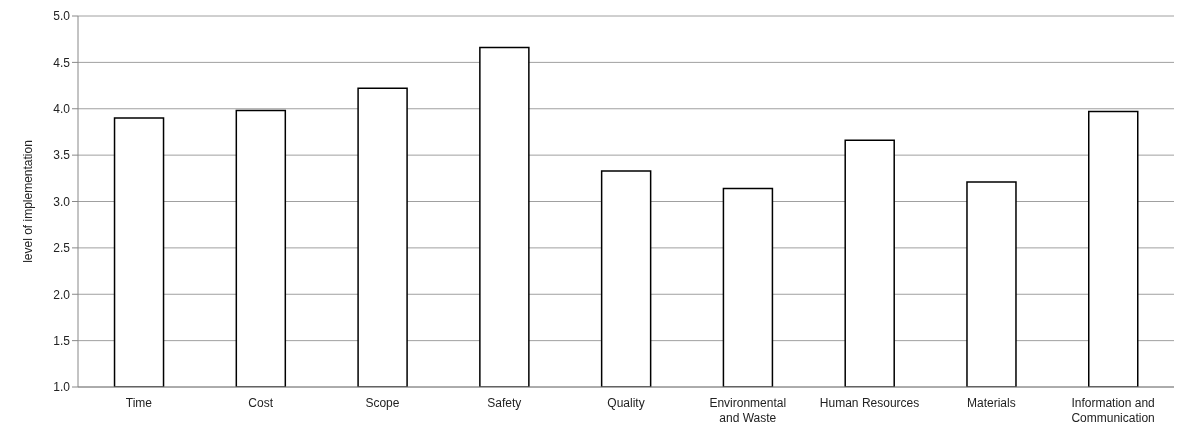 This screenshot has height=441, width=1202. What do you see at coordinates (28, 201) in the screenshot?
I see `y-axis-title: level of implementation` at bounding box center [28, 201].